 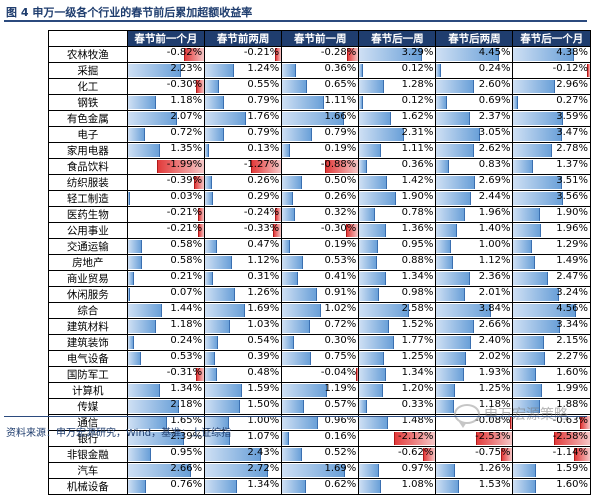 I want to click on value-label: 1.69%, so click(x=340, y=469).